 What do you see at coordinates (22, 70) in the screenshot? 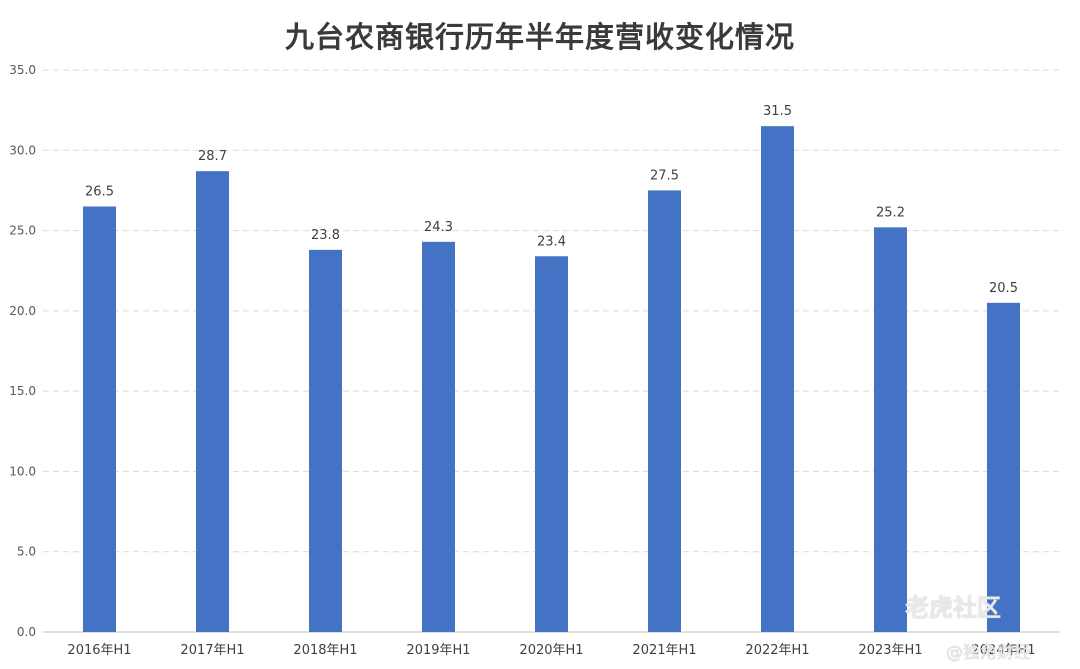
I see `y-tick-label: 35.0` at bounding box center [22, 70].